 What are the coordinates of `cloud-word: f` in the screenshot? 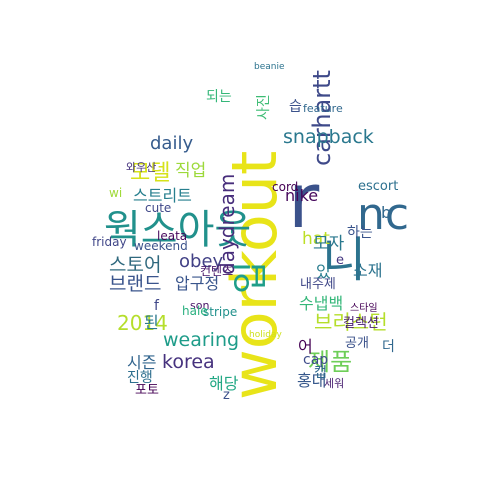 It's located at (156, 306).